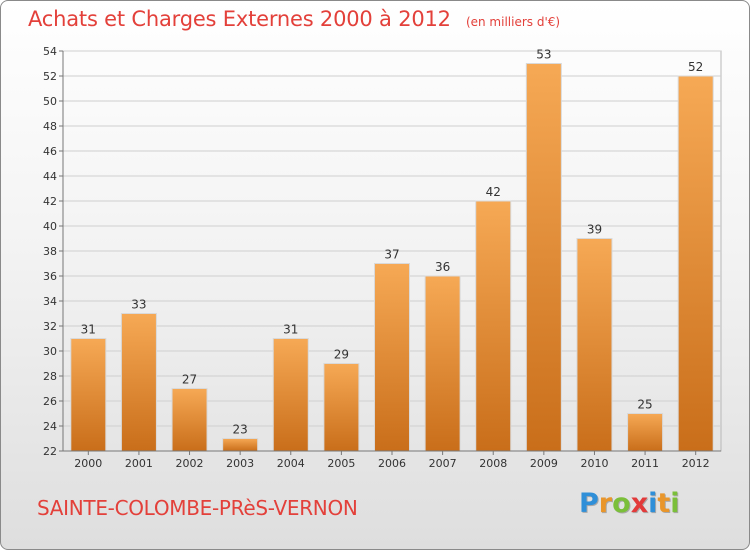 This screenshot has height=550, width=750. Describe the element at coordinates (443, 463) in the screenshot. I see `x-tick-label: 2007` at that location.